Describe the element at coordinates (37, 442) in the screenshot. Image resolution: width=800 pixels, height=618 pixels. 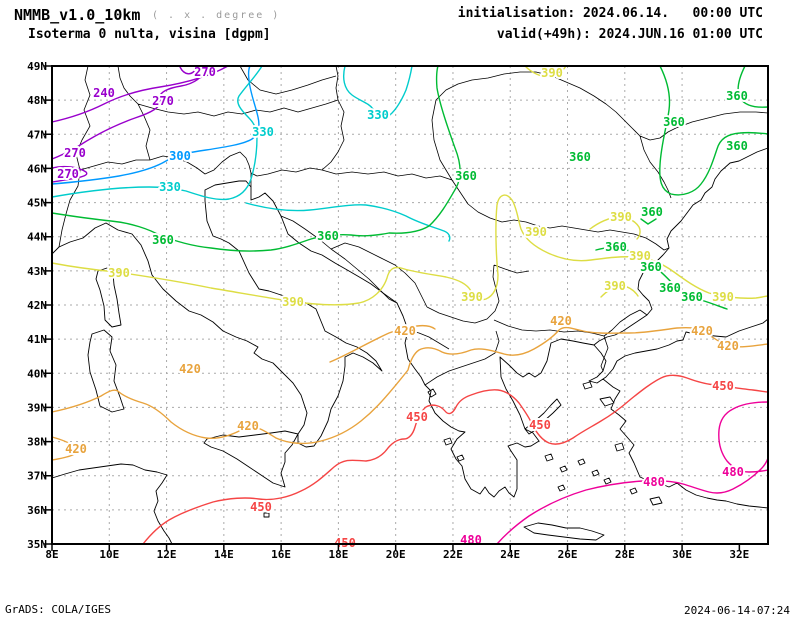
I see `axis-label: 38N` at that location.